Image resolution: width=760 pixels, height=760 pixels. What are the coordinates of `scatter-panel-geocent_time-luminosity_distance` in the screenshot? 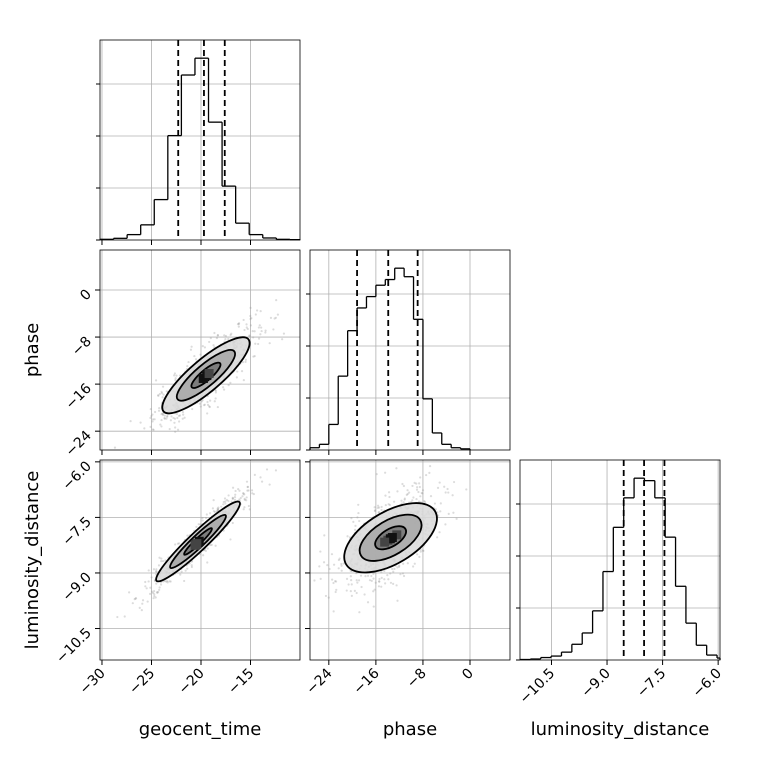 It's located at (200, 556).